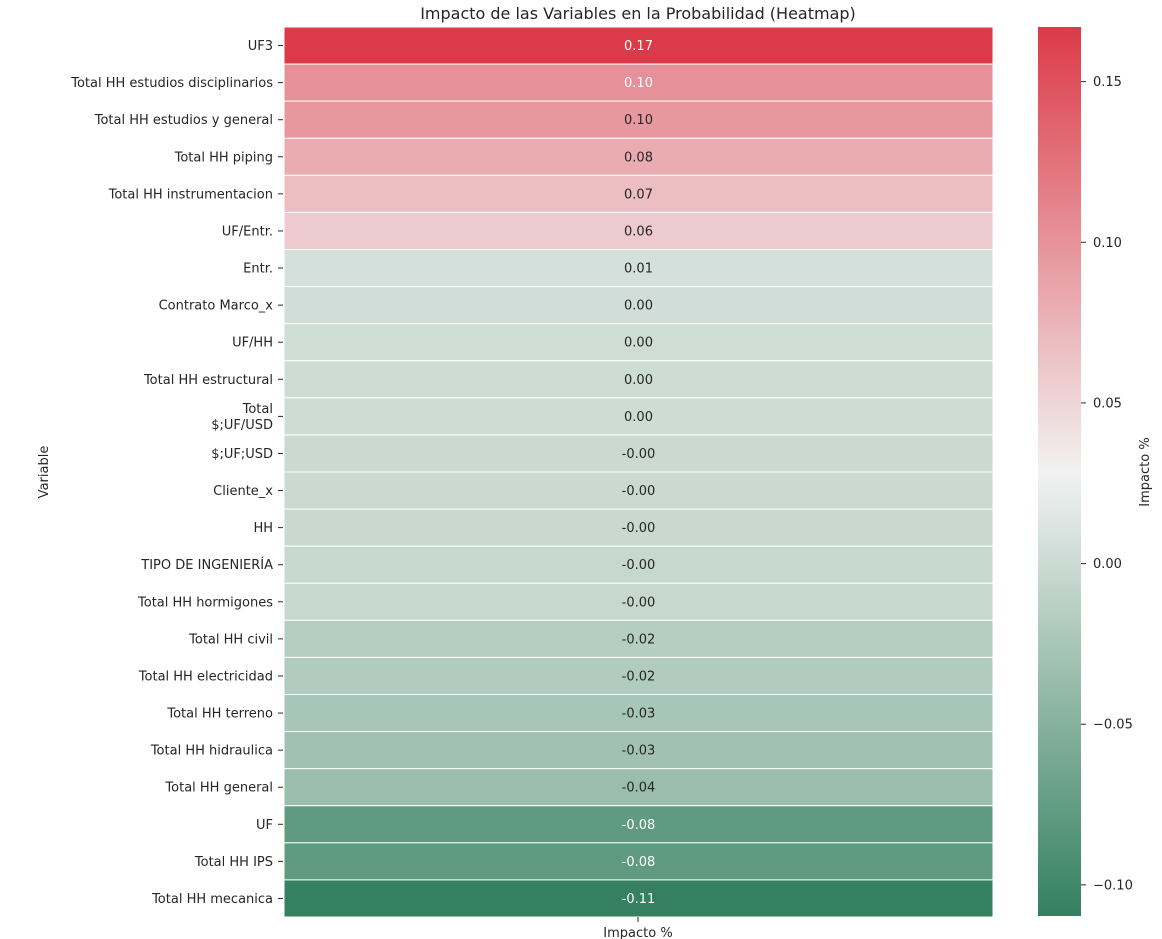 This screenshot has height=939, width=1162. What do you see at coordinates (205, 676) in the screenshot?
I see `row-label: Total HH electricidad` at bounding box center [205, 676].